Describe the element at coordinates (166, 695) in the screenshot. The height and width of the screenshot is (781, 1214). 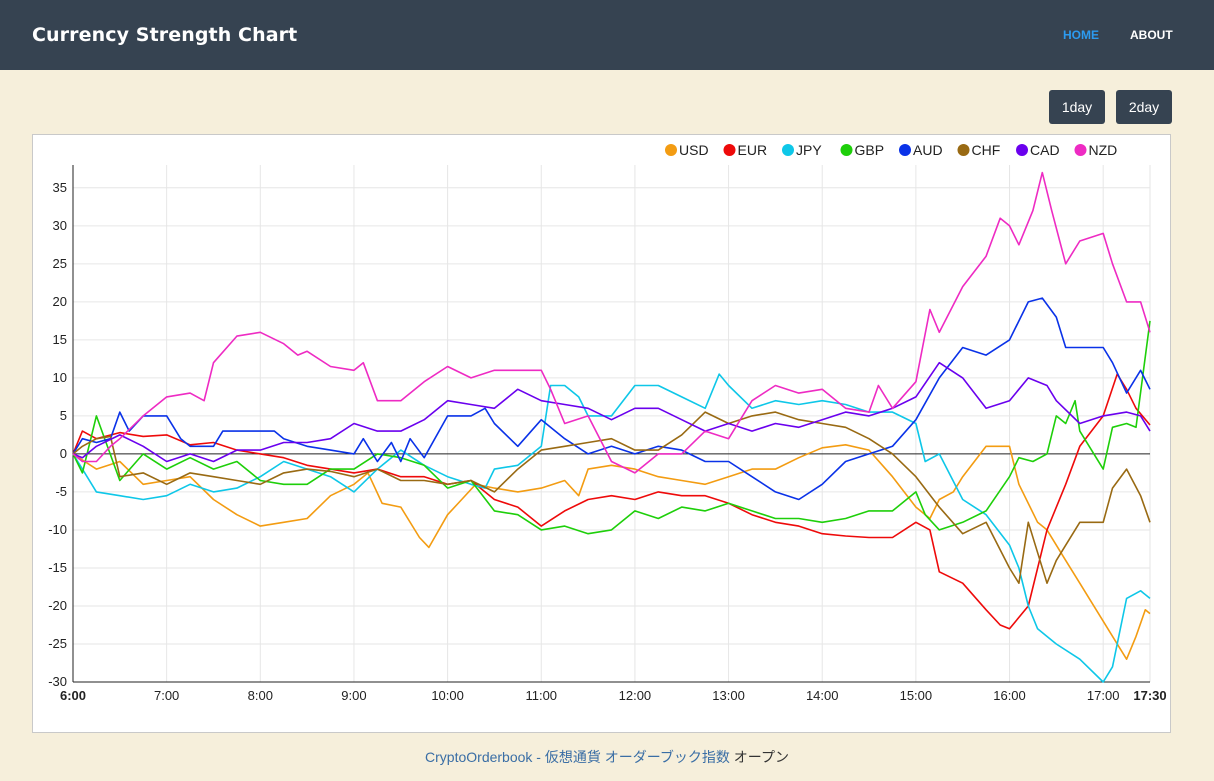
I see `x-tick-label: 7:00` at that location.